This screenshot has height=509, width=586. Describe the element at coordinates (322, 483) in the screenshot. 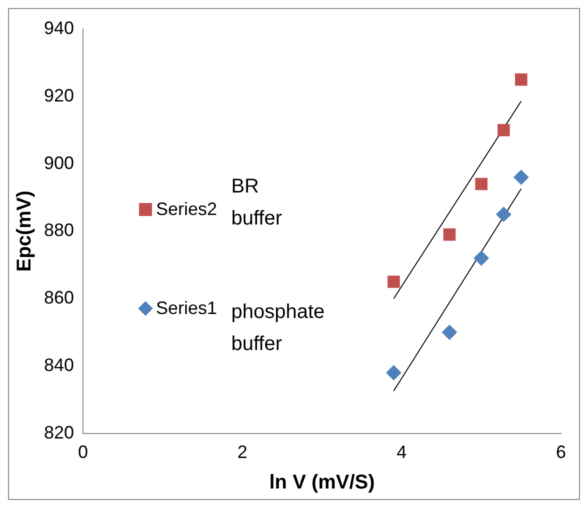

I see `x-axis-title: ln V (mV/S)` at that location.